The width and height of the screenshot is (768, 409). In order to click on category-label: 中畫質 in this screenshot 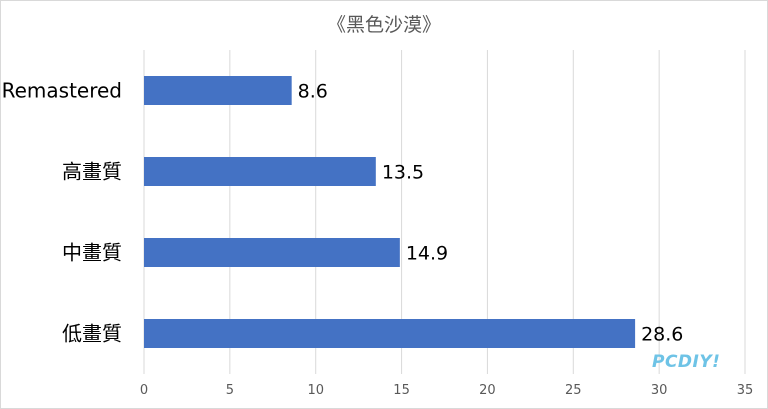, I will do `click(92, 253)`.